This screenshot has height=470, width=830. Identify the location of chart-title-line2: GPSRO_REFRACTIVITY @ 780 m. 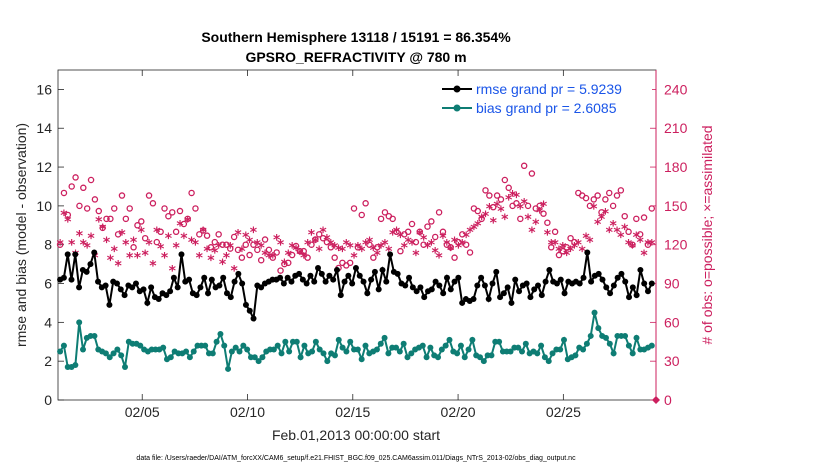
(355, 57).